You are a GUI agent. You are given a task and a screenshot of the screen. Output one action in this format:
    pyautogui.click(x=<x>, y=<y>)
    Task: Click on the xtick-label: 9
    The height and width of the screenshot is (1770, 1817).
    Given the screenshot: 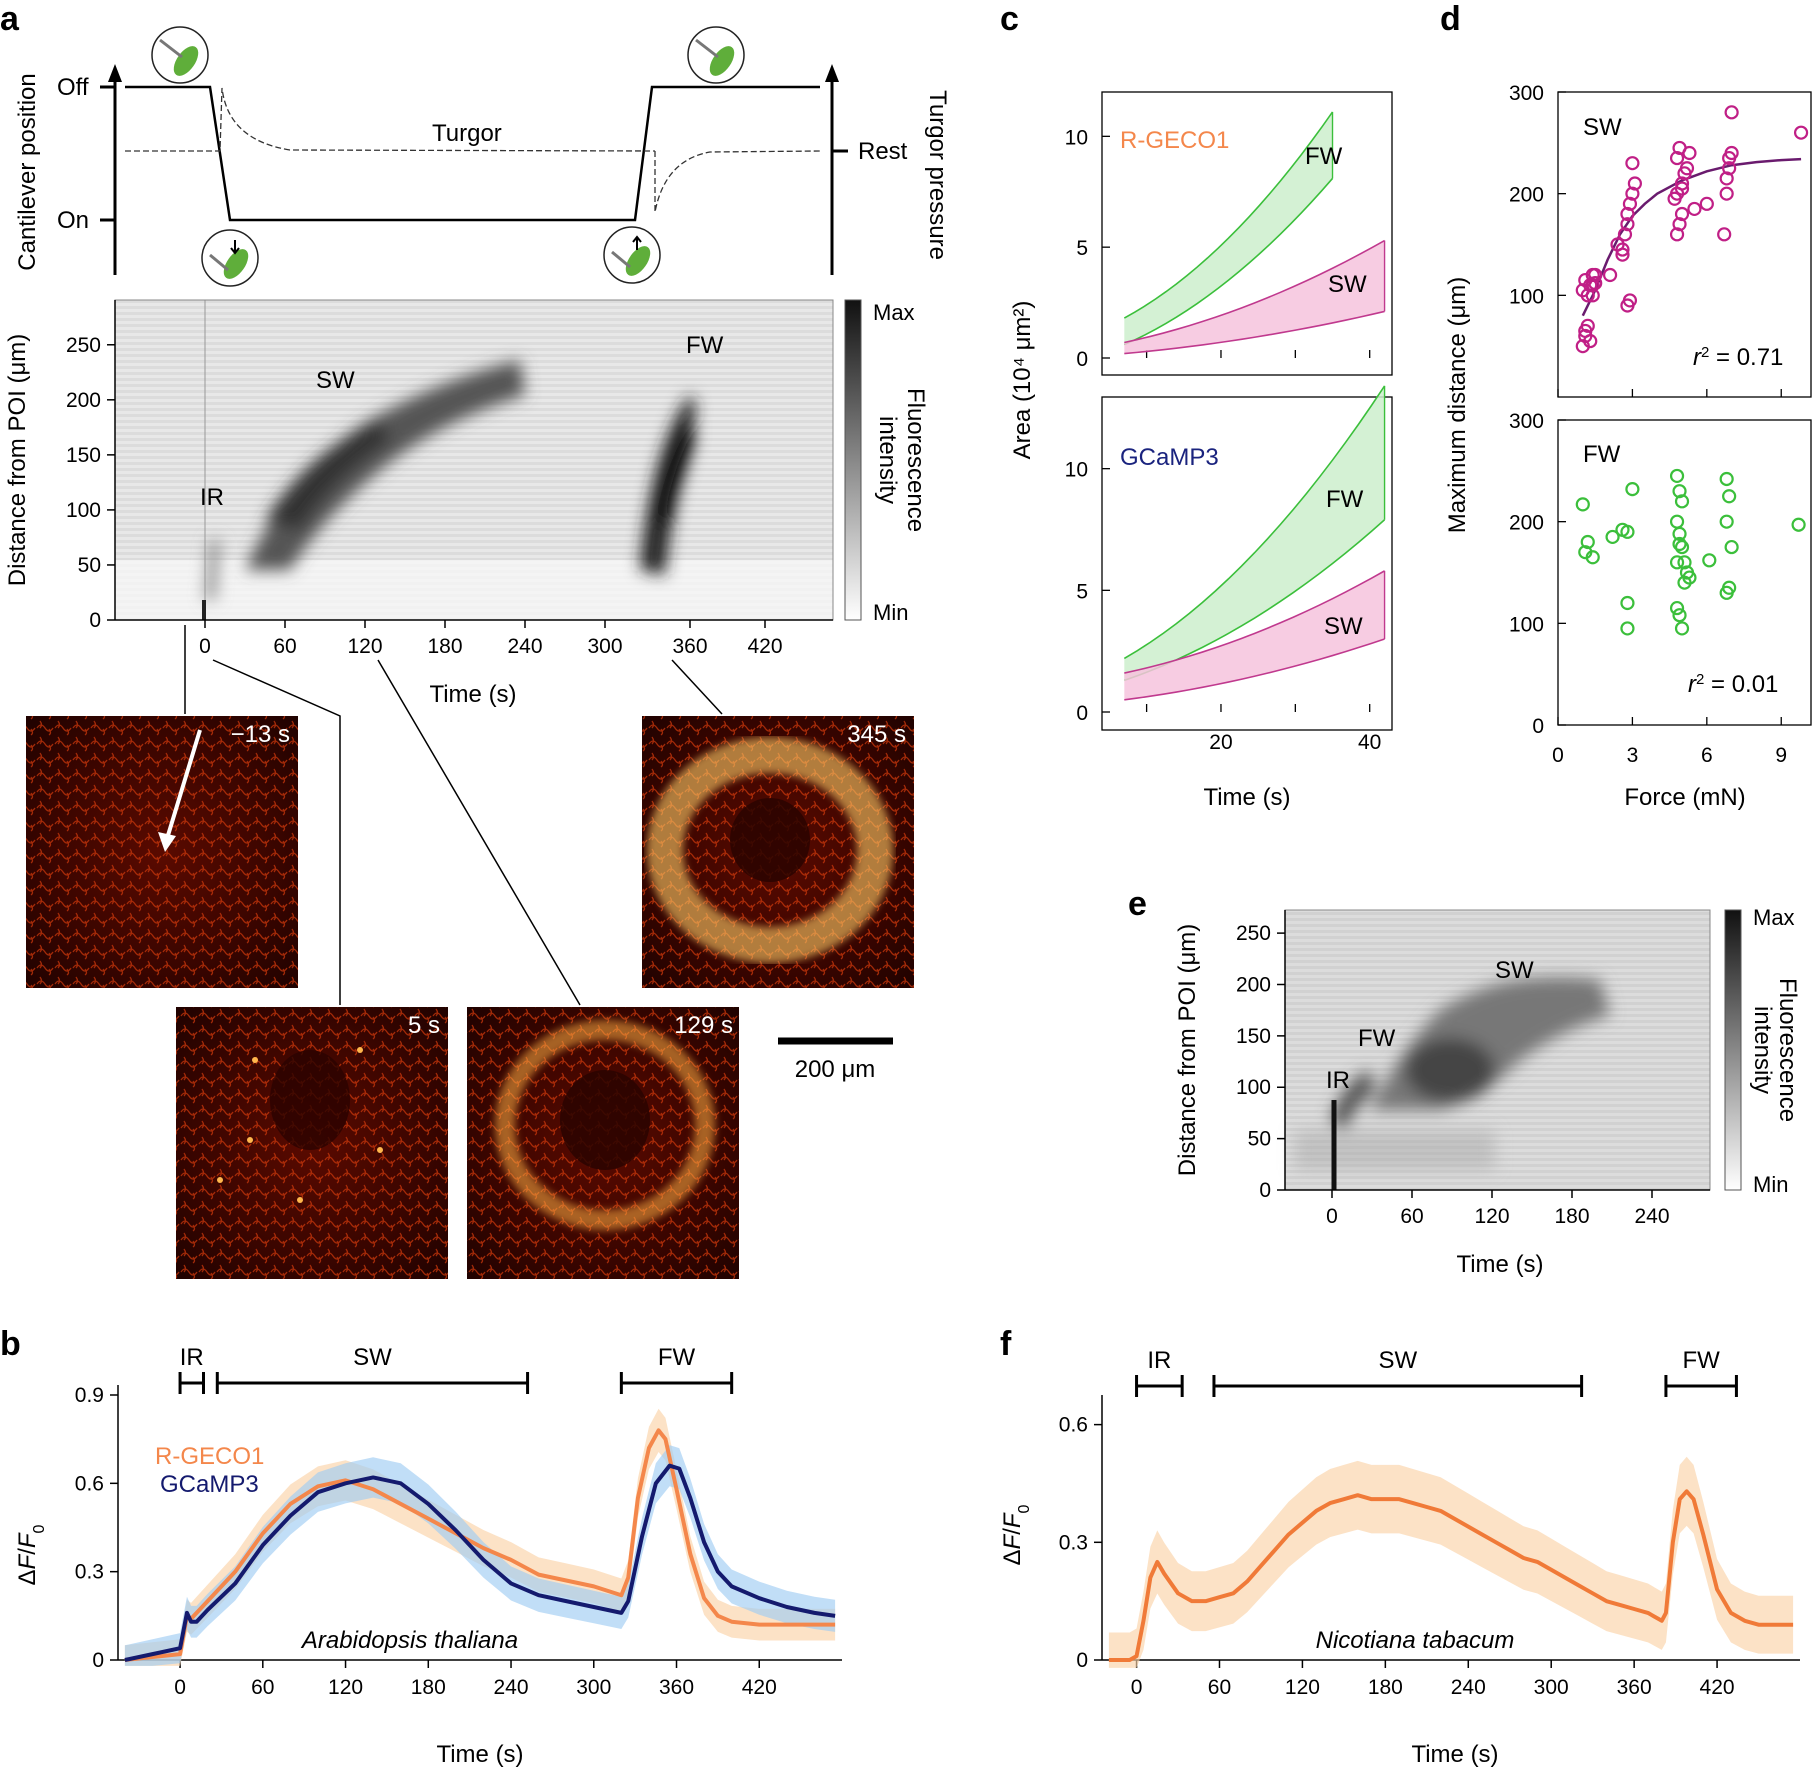 What is the action you would take?
    pyautogui.click(x=1781, y=755)
    